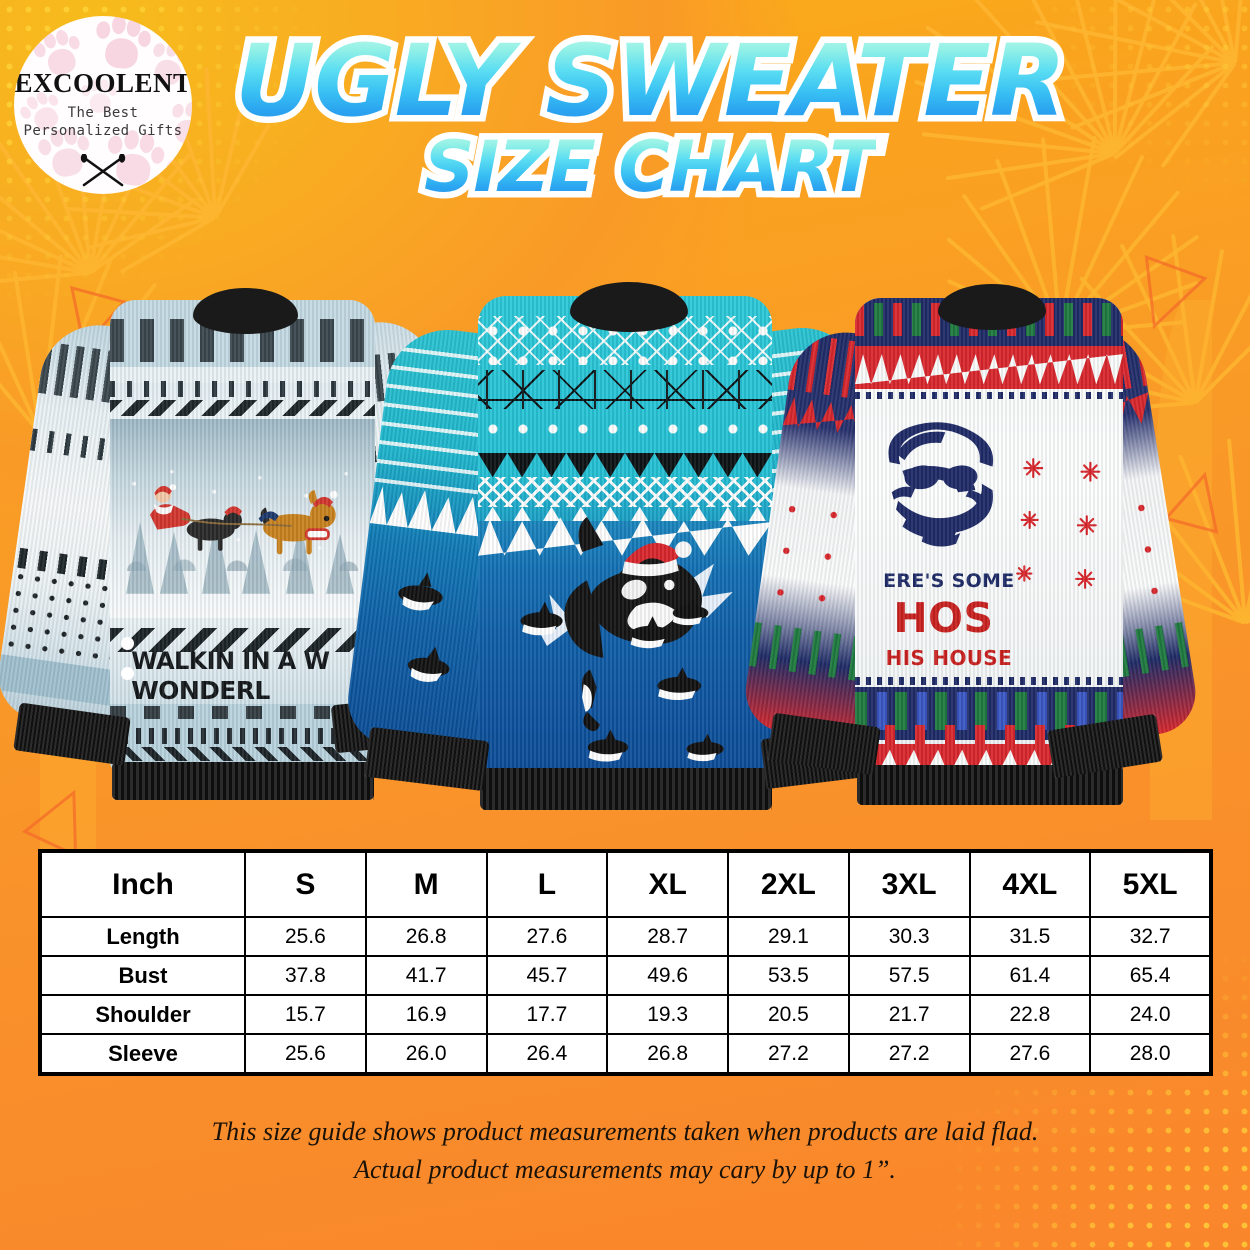  I want to click on cell-length-s: 25.6, so click(305, 936).